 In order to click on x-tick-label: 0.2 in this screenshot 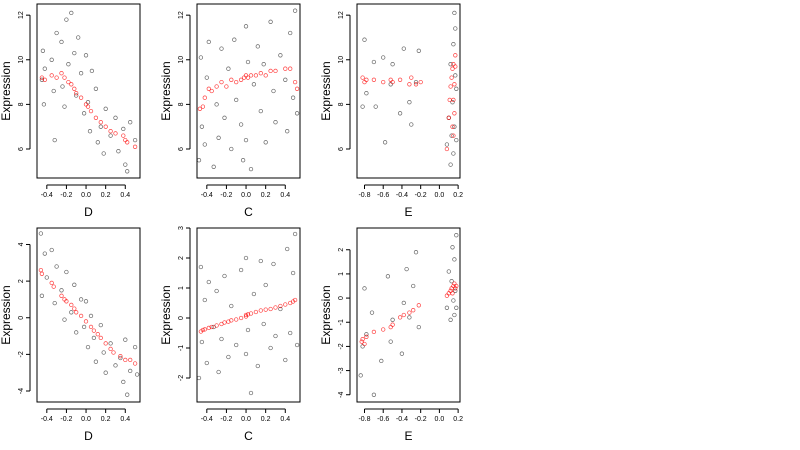, I will do `click(266, 195)`.